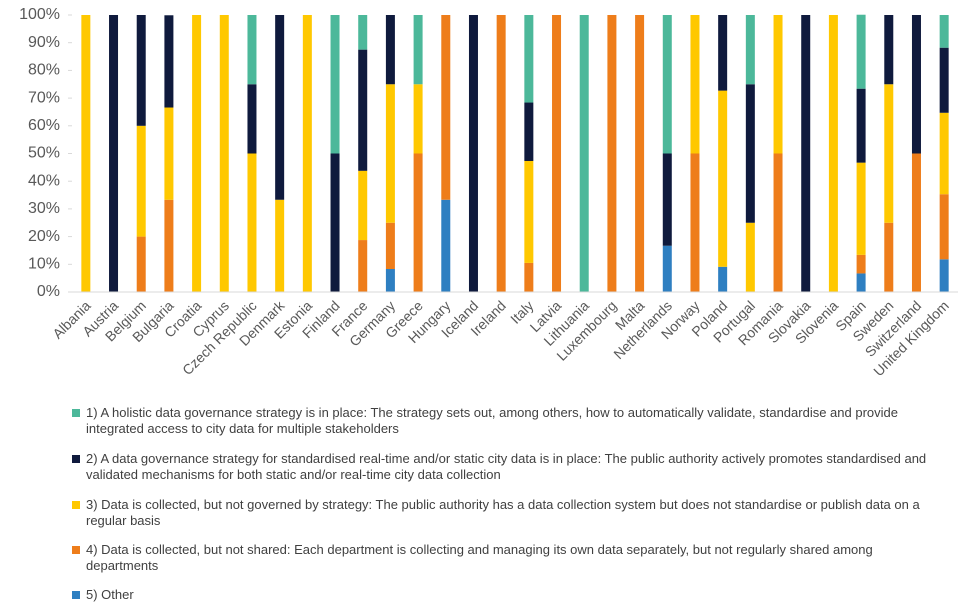 This screenshot has width=961, height=607. What do you see at coordinates (44, 125) in the screenshot?
I see `y-tick-label: 60%` at bounding box center [44, 125].